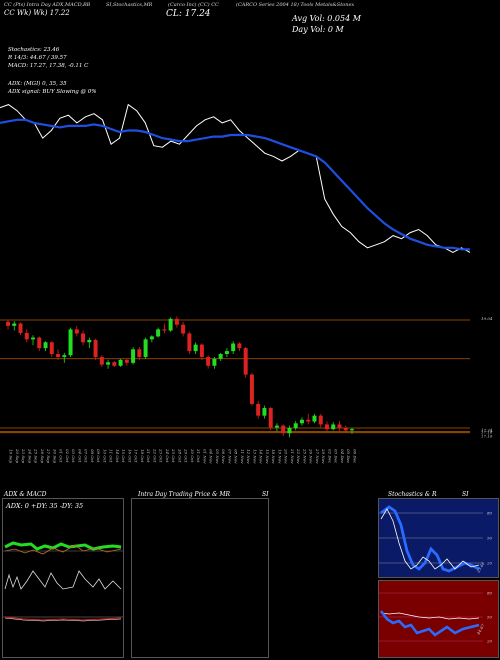 The image size is (500, 660). What do you see at coordinates (188, 14) in the screenshot?
I see `close-label: CL: 17.24` at bounding box center [188, 14].